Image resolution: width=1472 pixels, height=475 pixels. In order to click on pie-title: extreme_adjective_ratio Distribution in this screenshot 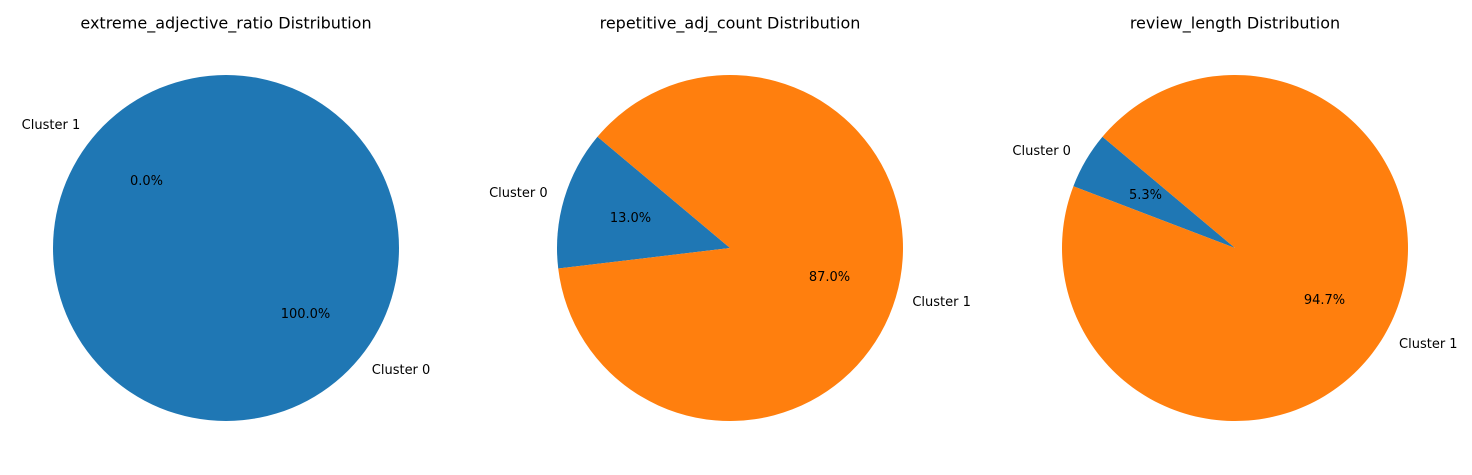, I will do `click(225, 24)`.